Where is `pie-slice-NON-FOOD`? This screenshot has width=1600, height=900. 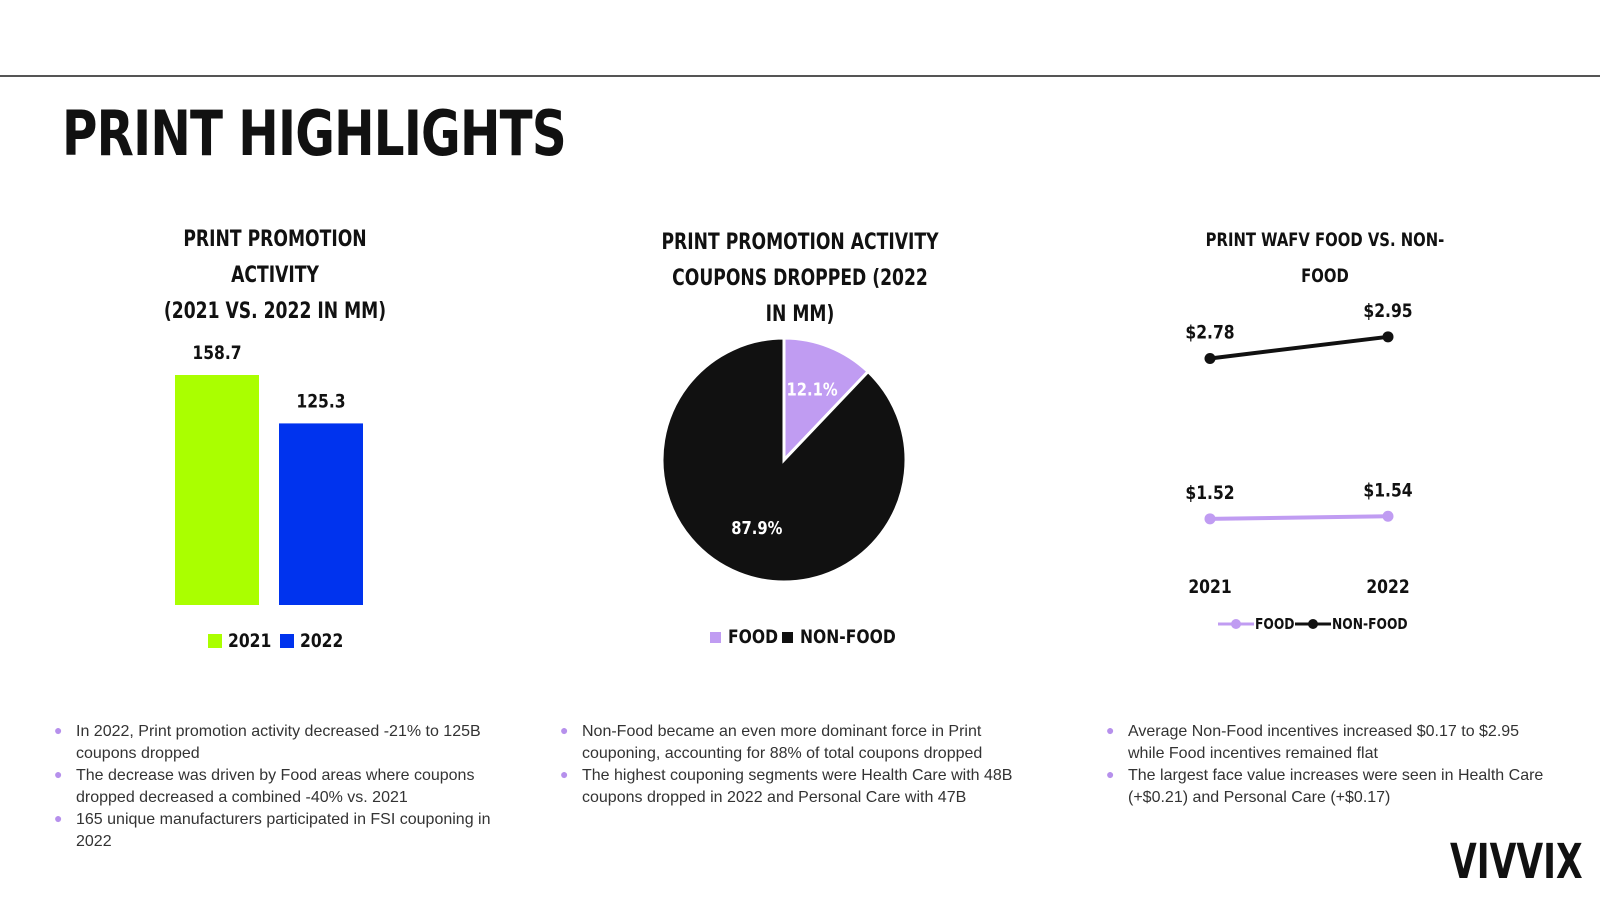 pie-slice-NON-FOOD is located at coordinates (784, 460).